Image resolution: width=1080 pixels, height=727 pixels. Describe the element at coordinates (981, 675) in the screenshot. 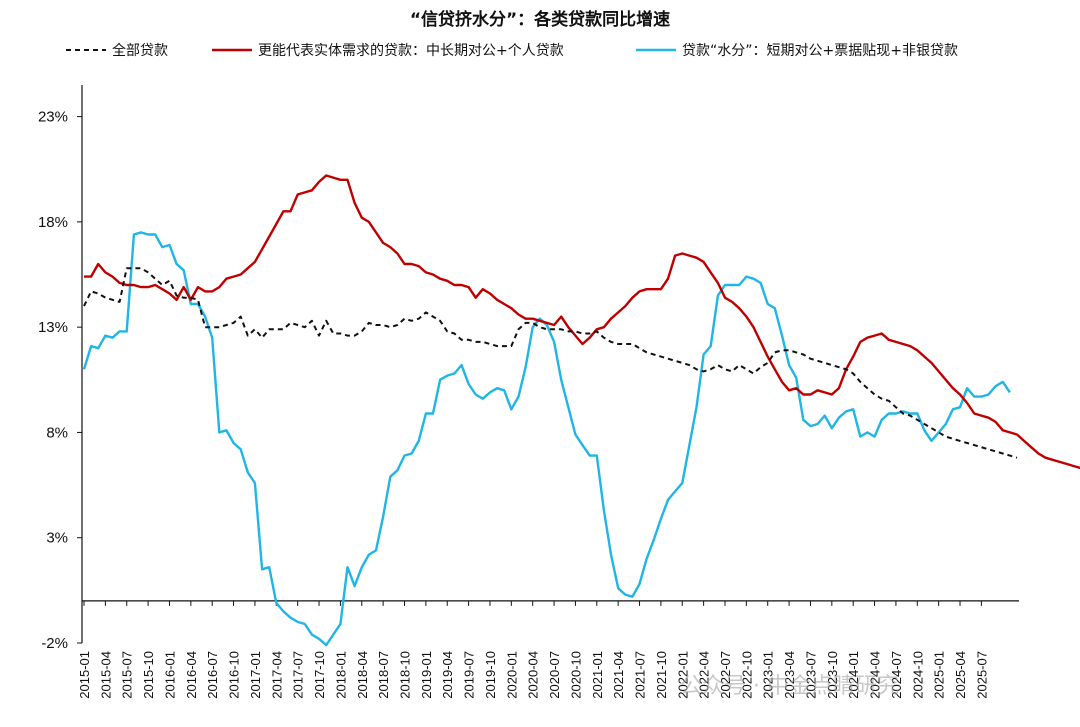

I see `x-tick-label: 2025-07` at that location.